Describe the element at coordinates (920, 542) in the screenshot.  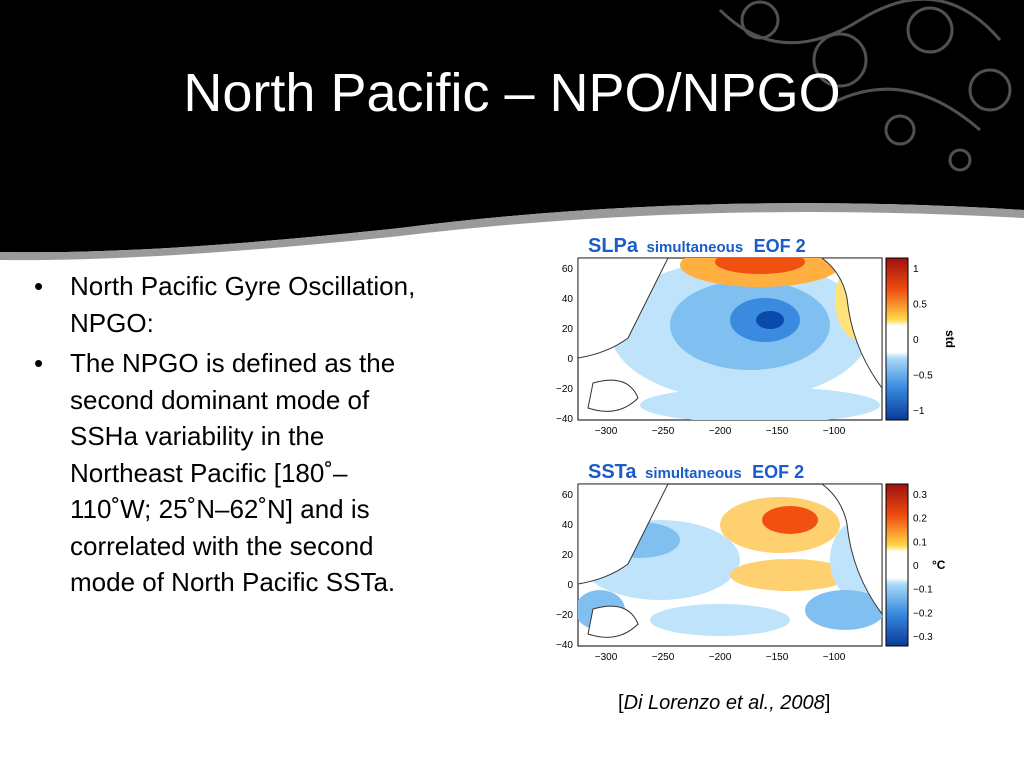
I see `colorbar-tick-label: 0.1` at that location.